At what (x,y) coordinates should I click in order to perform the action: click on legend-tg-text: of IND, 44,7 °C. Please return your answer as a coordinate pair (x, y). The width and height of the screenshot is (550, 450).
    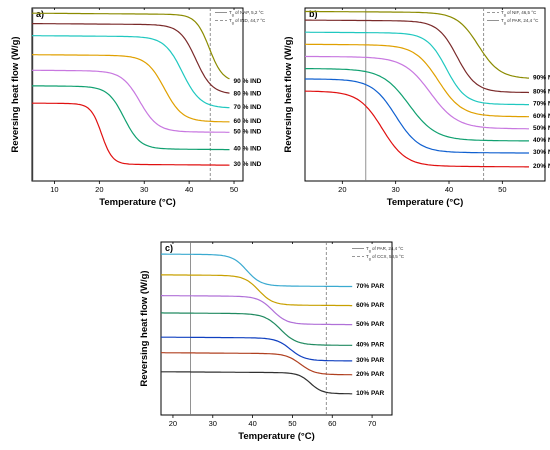
    Looking at the image, I should click on (250, 20).